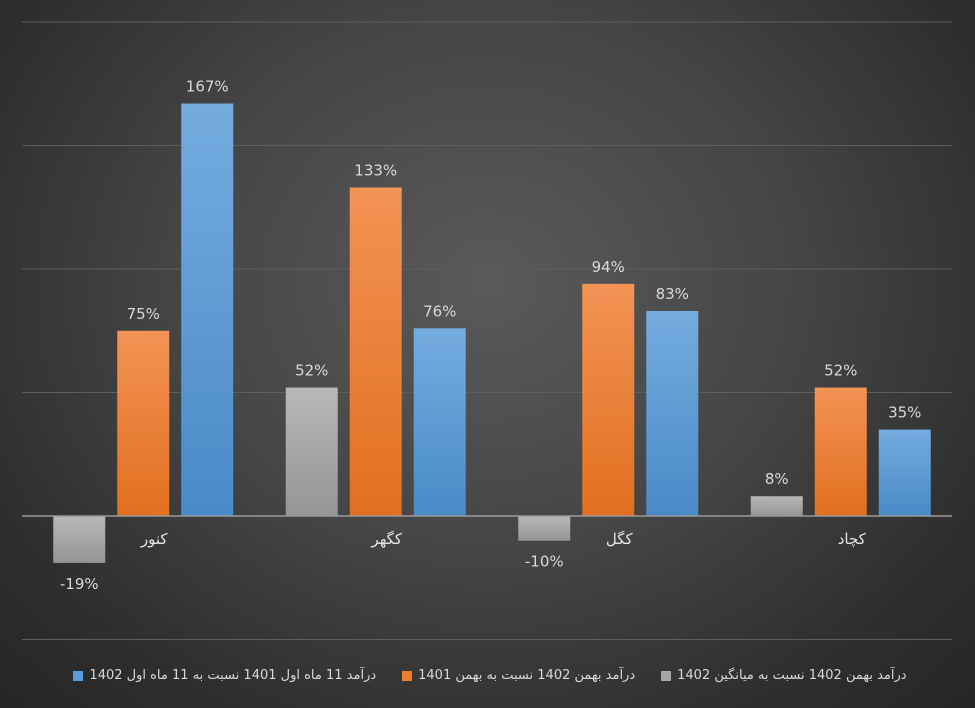  I want to click on category-label-4: کچاد, so click(852, 539).